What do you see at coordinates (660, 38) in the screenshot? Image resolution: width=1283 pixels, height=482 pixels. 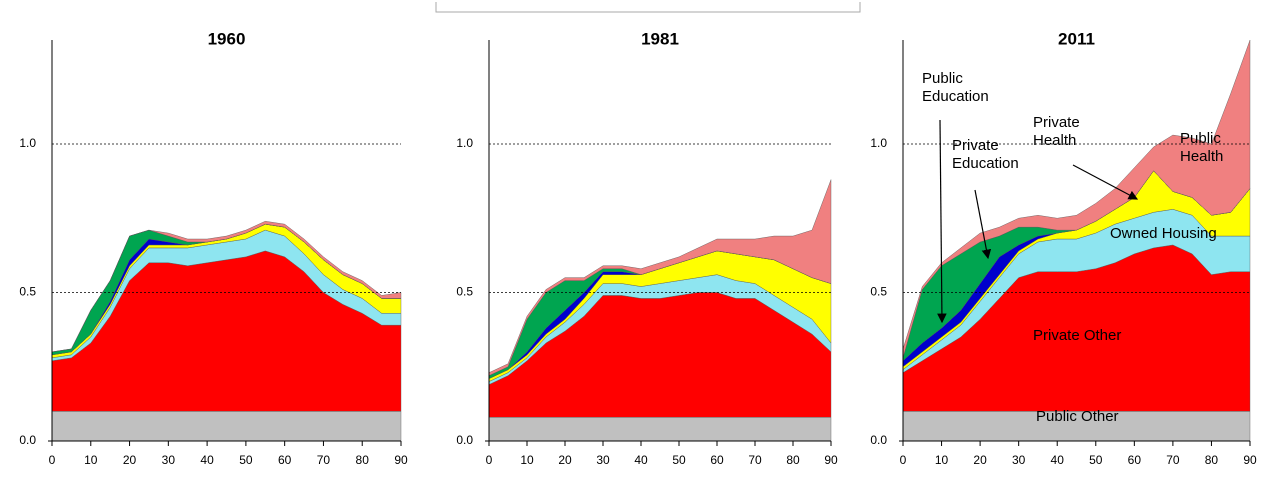 I see `chart-title: 1981` at bounding box center [660, 38].